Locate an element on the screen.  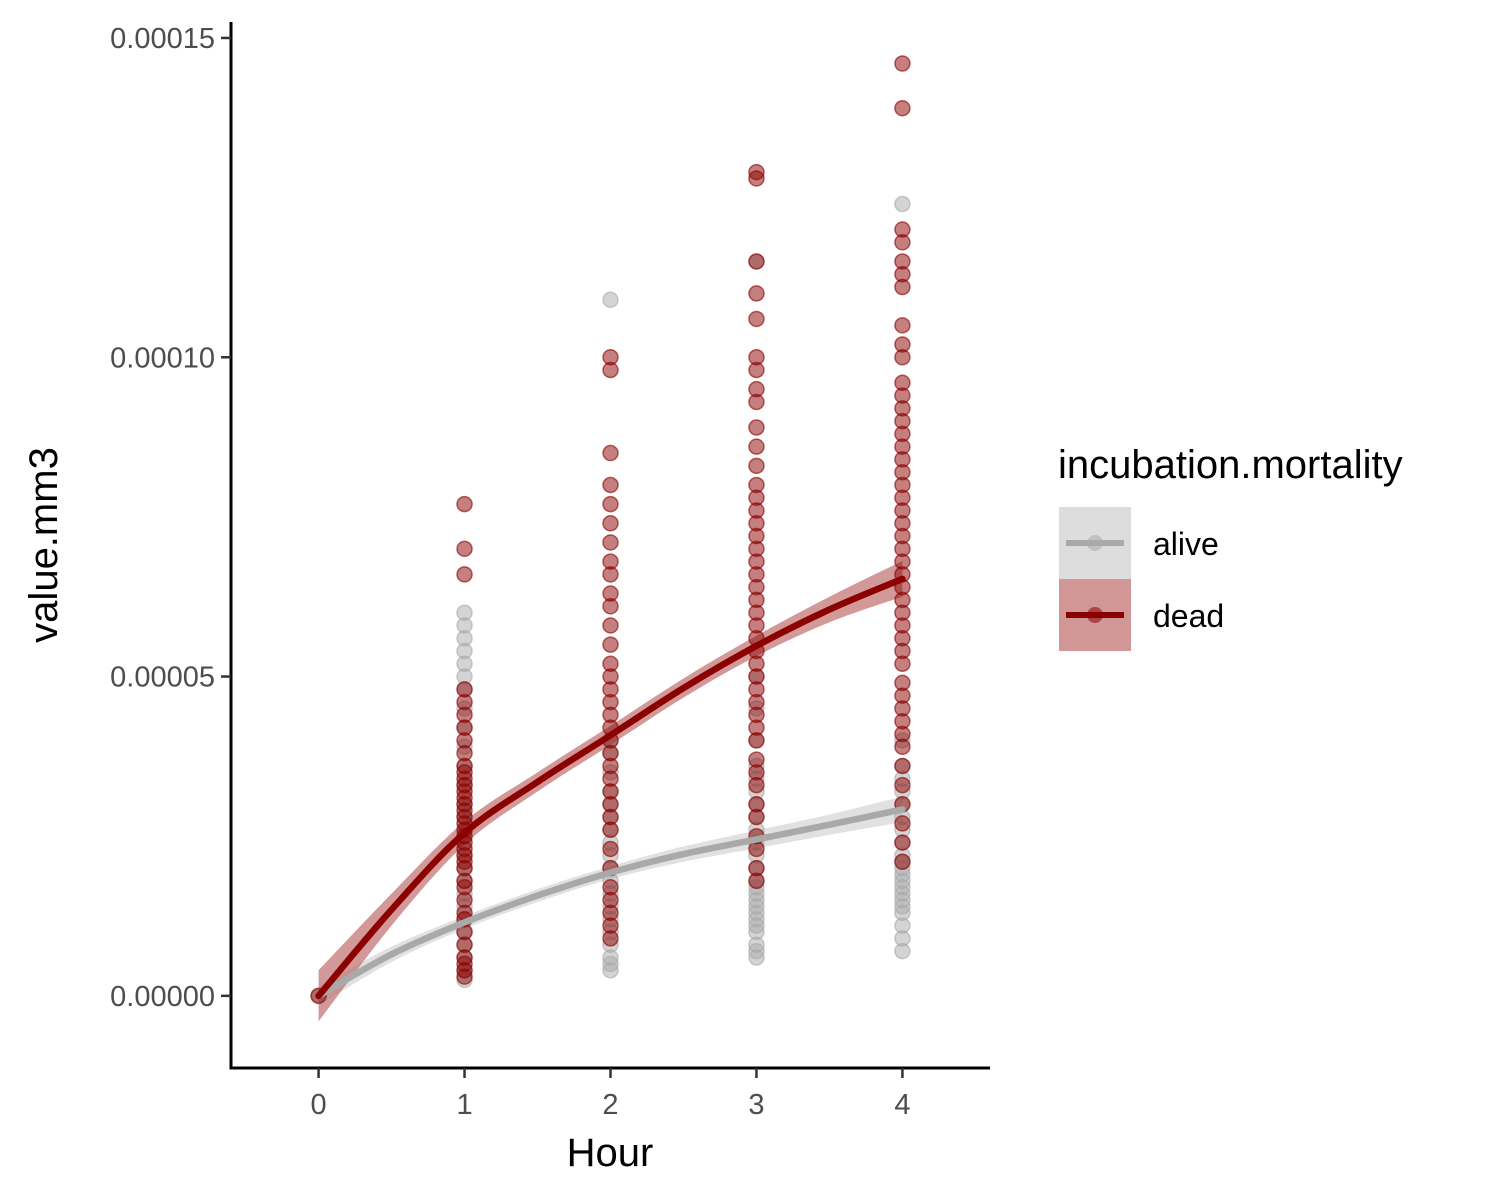
smooth-line-alive is located at coordinates (610, 903).